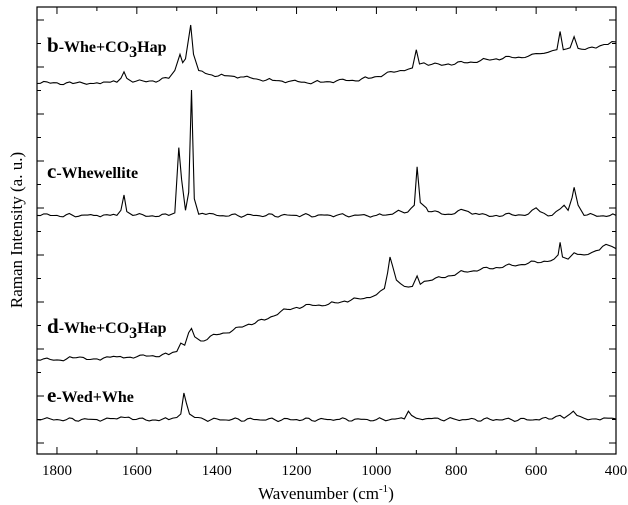 The height and width of the screenshot is (505, 628). I want to click on spectrum-label-text: -Whewellite, so click(97, 173).